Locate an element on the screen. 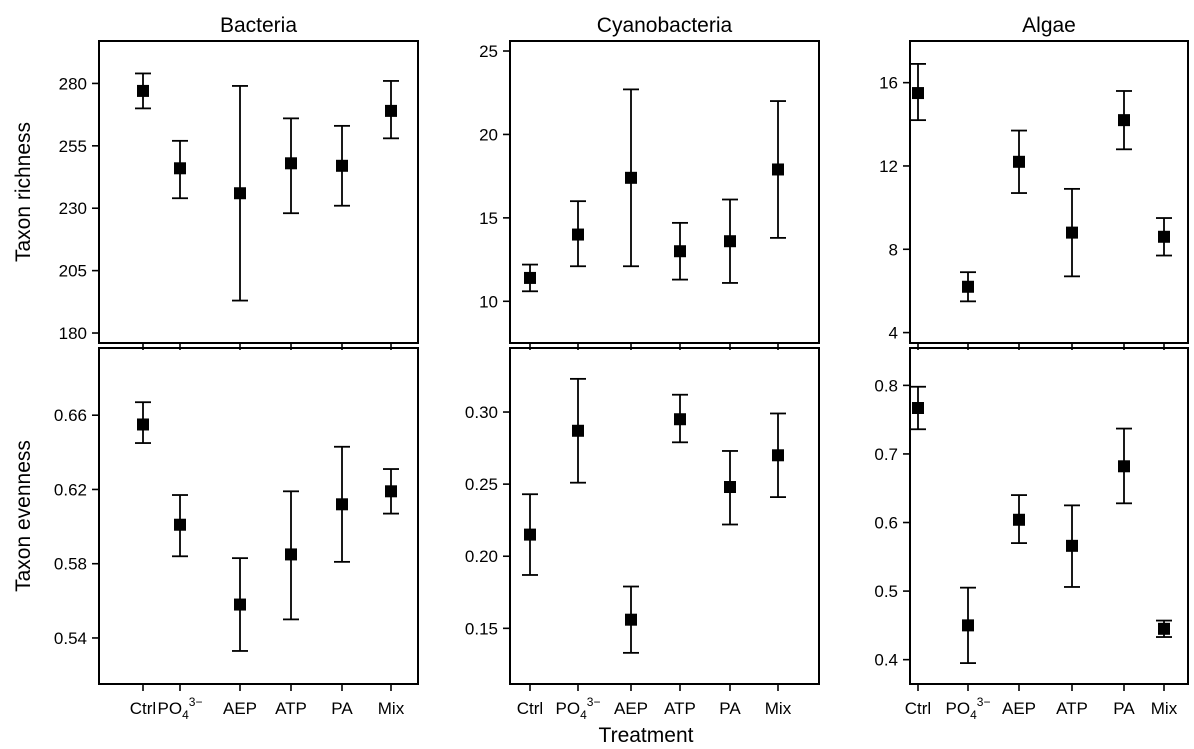 Image resolution: width=1194 pixels, height=749 pixels. y-tick-label: 0.62 is located at coordinates (70, 489).